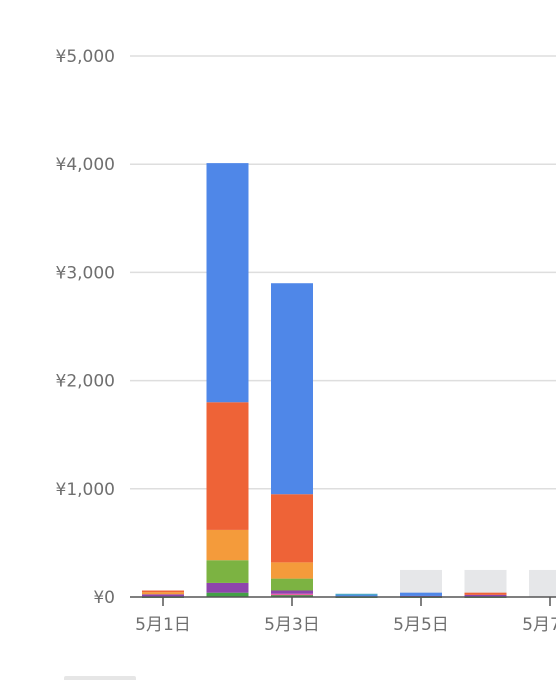 This screenshot has width=556, height=680. I want to click on y-tick-label: ¥1,000, so click(85, 490).